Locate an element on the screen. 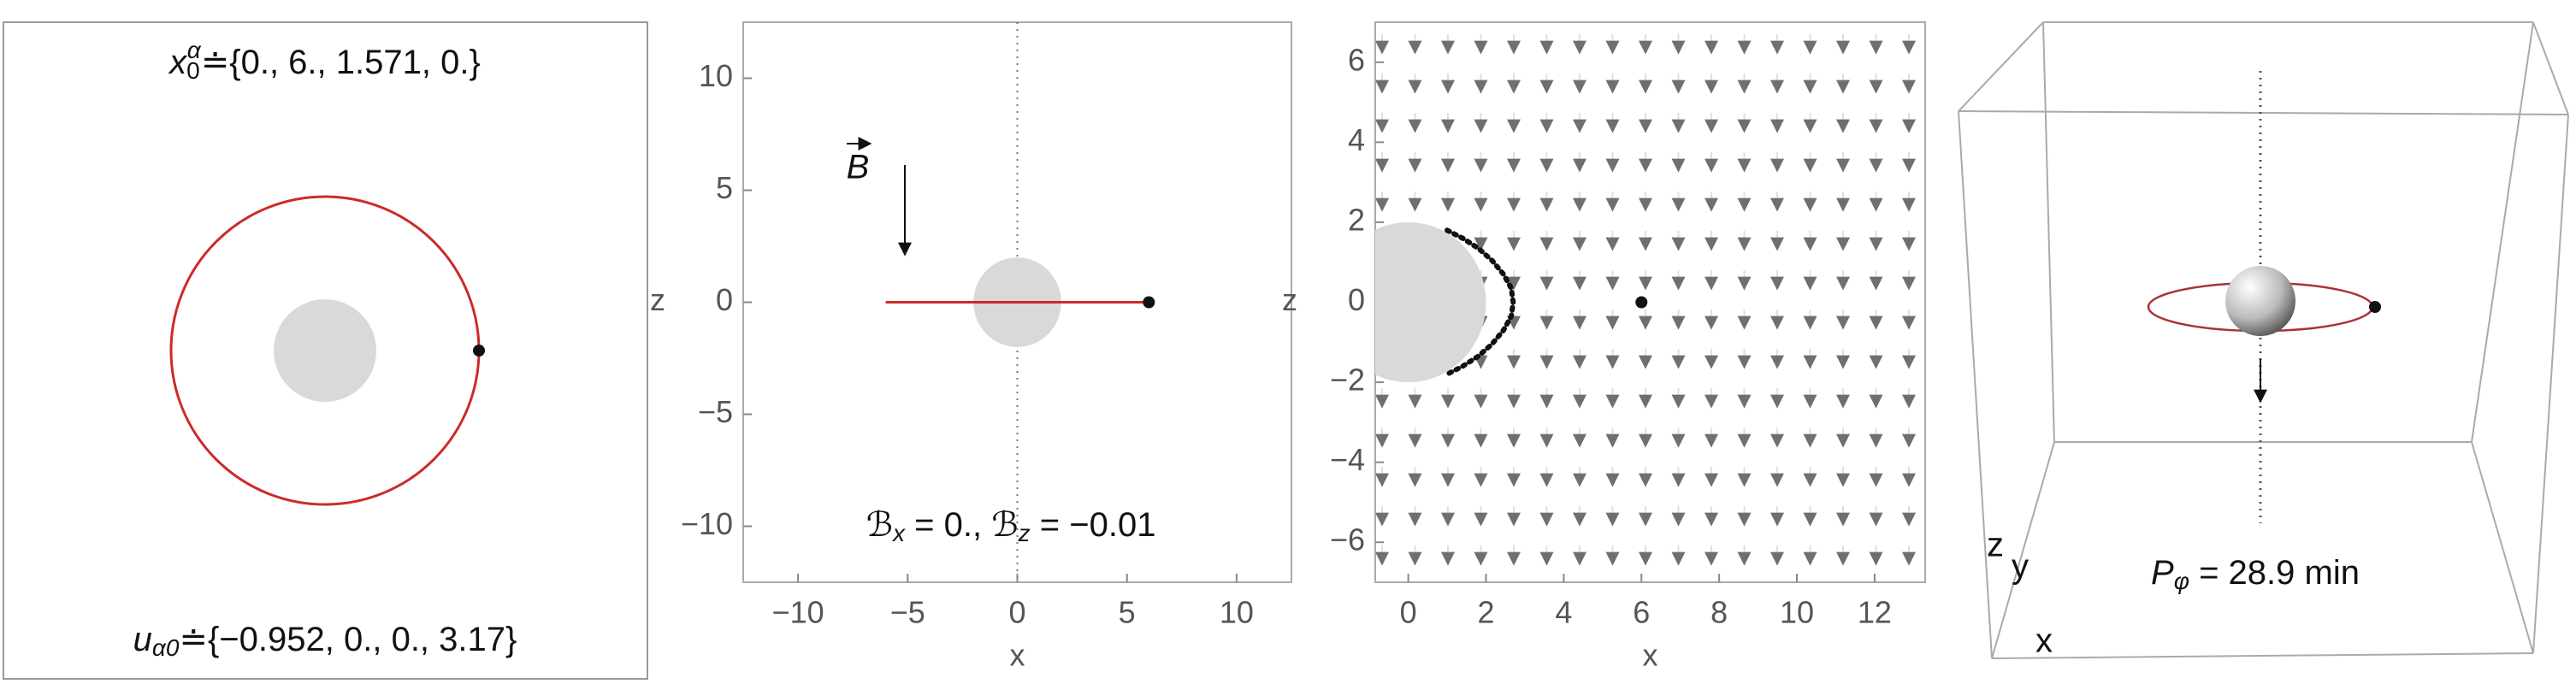 This screenshot has width=2576, height=684. field-symbol: B is located at coordinates (858, 167).